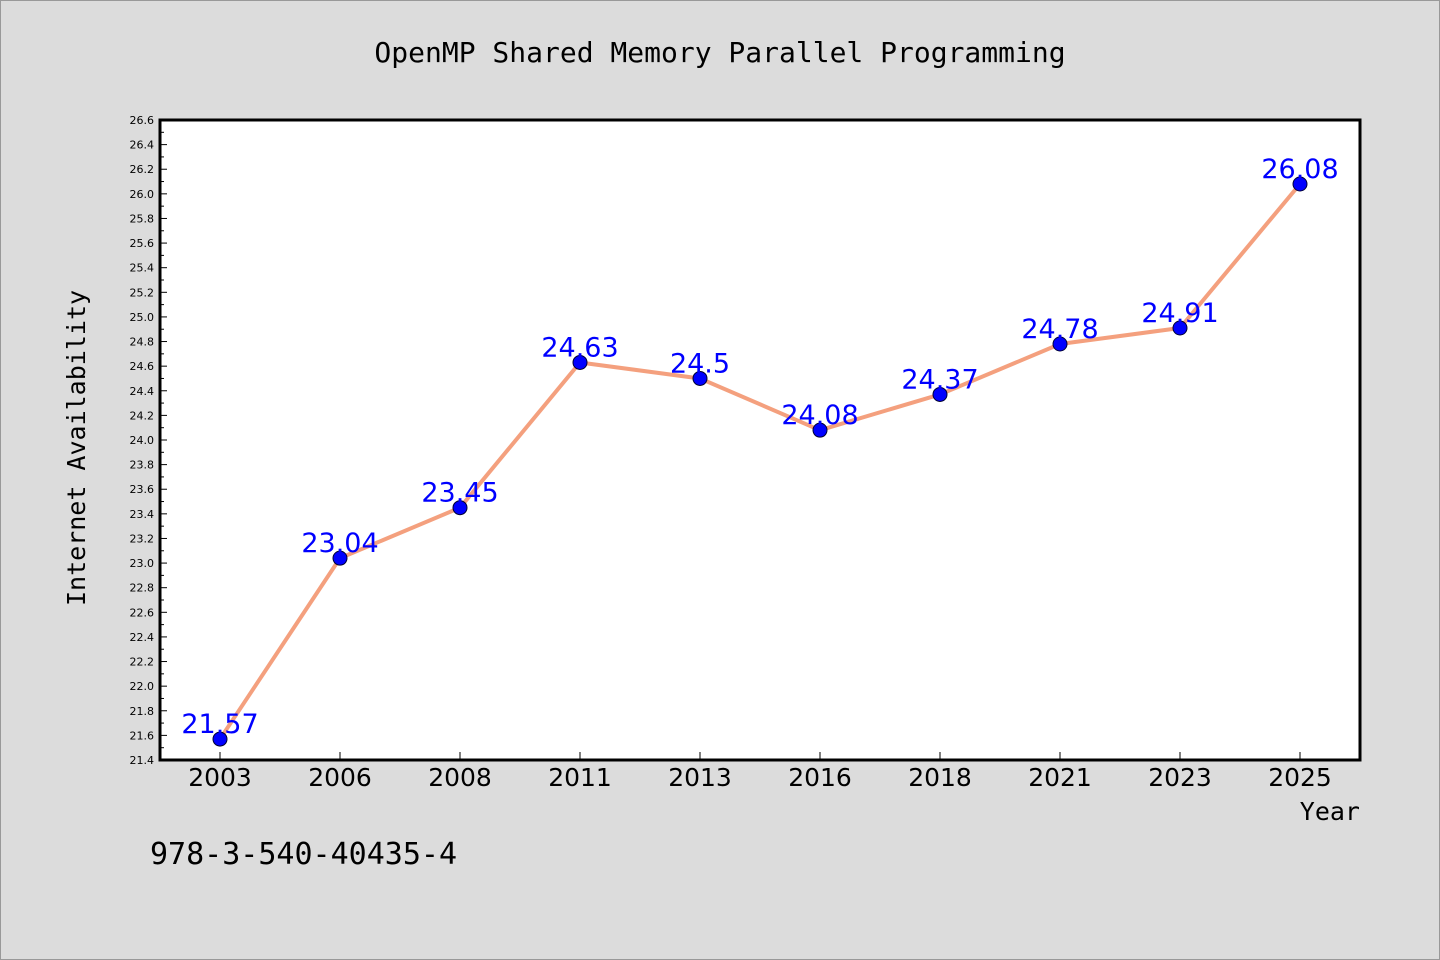  Describe the element at coordinates (939, 379) in the screenshot. I see `data-label: 24.37` at that location.